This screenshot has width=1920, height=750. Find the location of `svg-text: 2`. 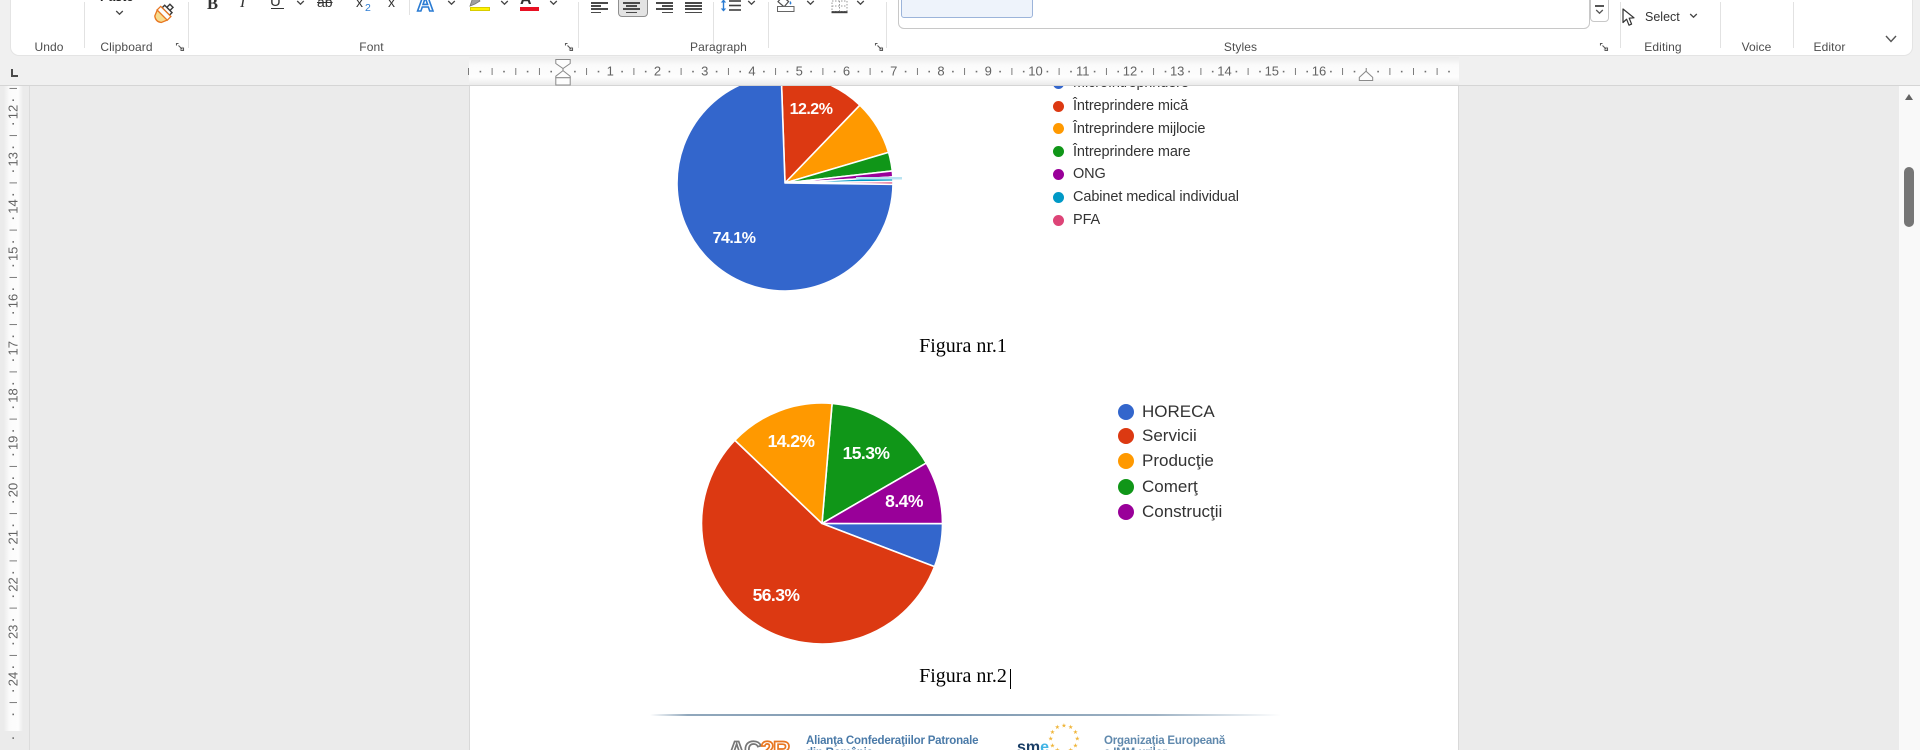

svg-text: 2 is located at coordinates (657, 71).